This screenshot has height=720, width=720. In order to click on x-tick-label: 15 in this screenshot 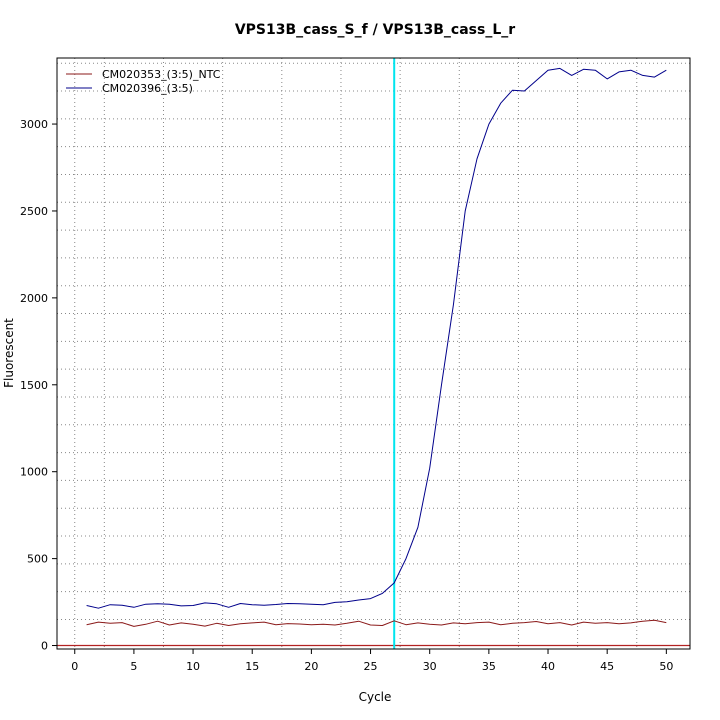, I will do `click(252, 666)`.